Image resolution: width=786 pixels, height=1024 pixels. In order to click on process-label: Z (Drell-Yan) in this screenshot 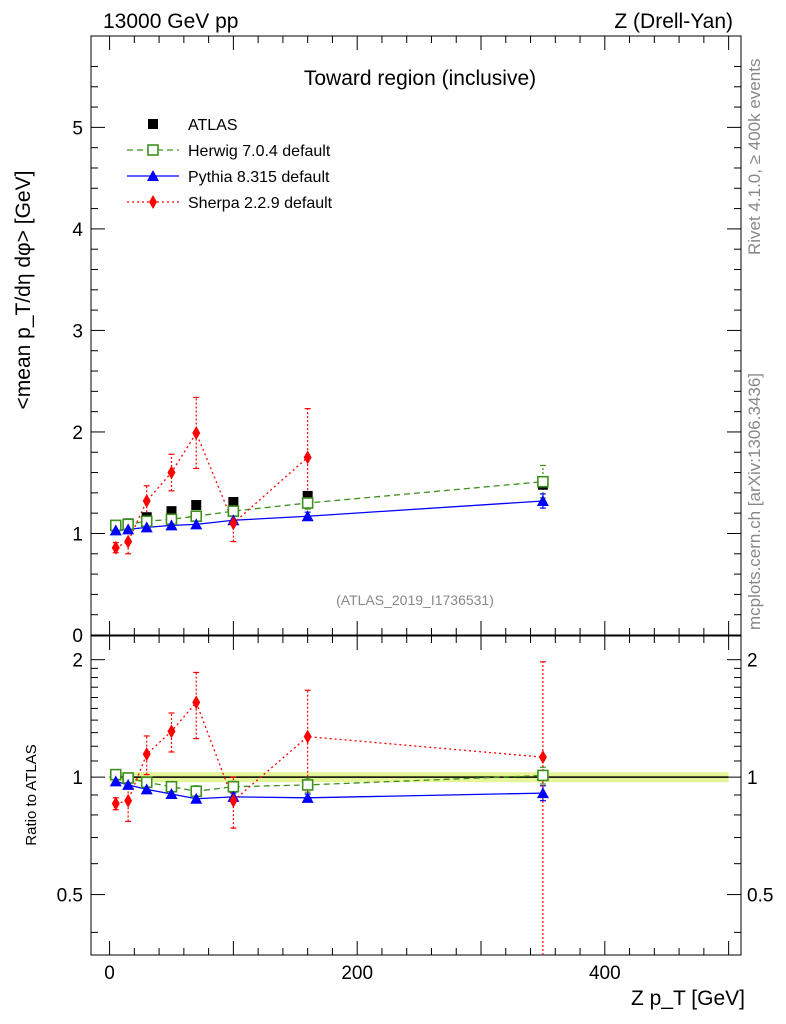, I will do `click(673, 21)`.